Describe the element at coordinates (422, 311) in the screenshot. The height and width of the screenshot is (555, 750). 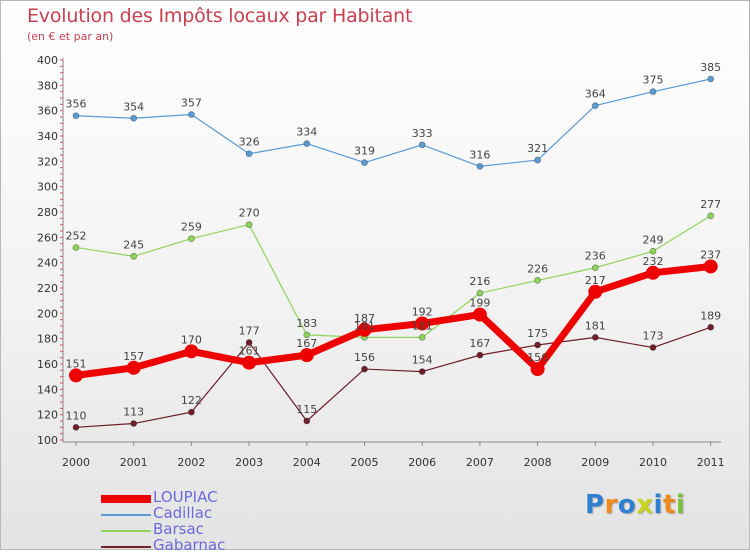
I see `data-label-loupiac: 192` at that location.